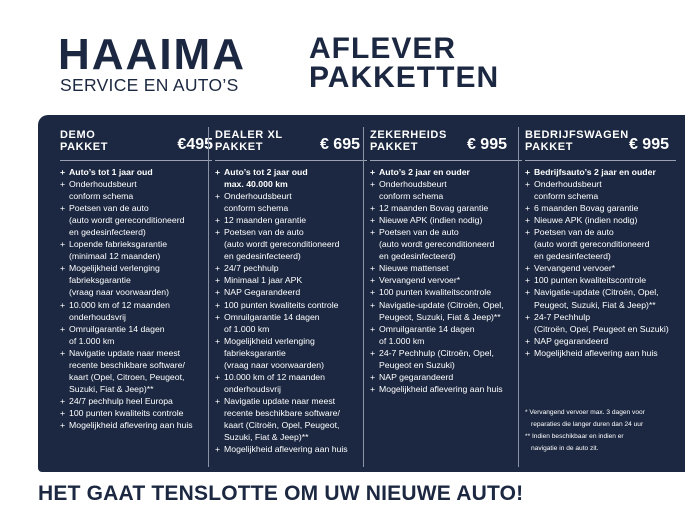  I want to click on package-name-line-1: DEALER XL, so click(249, 135).